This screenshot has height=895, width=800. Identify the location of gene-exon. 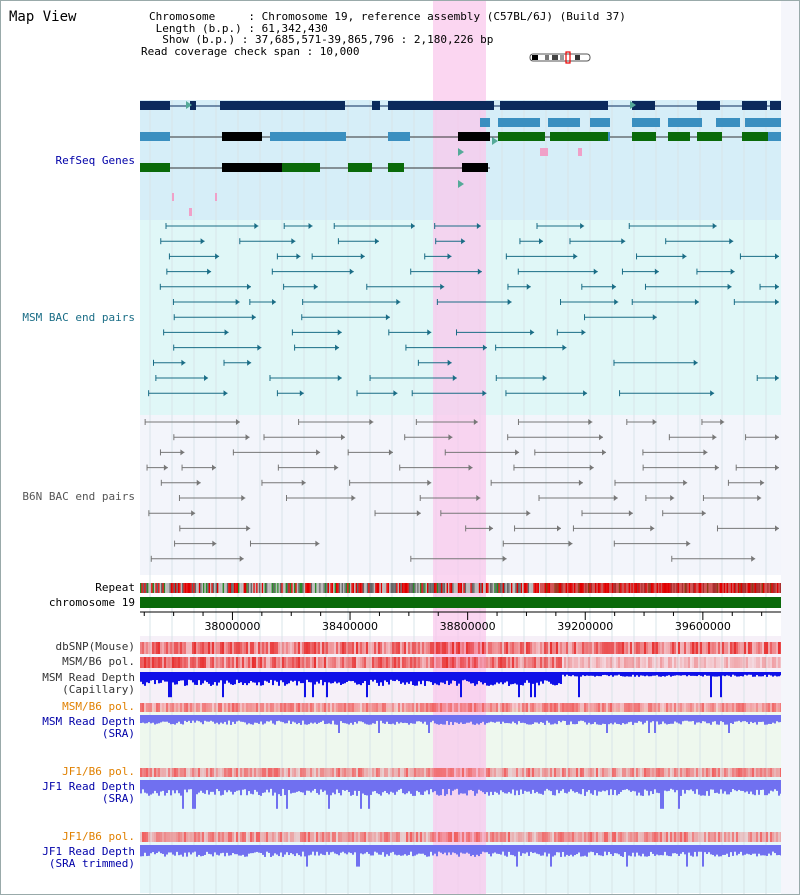
(709, 136).